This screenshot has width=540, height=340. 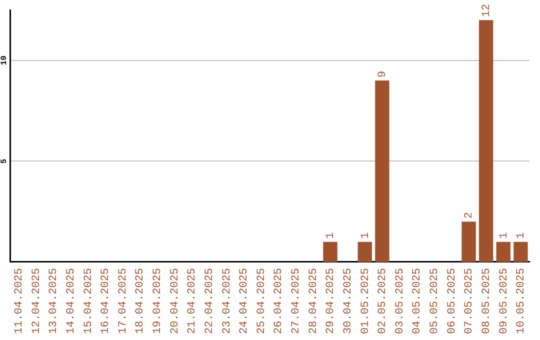 I want to click on data-label: 9, so click(x=383, y=74).